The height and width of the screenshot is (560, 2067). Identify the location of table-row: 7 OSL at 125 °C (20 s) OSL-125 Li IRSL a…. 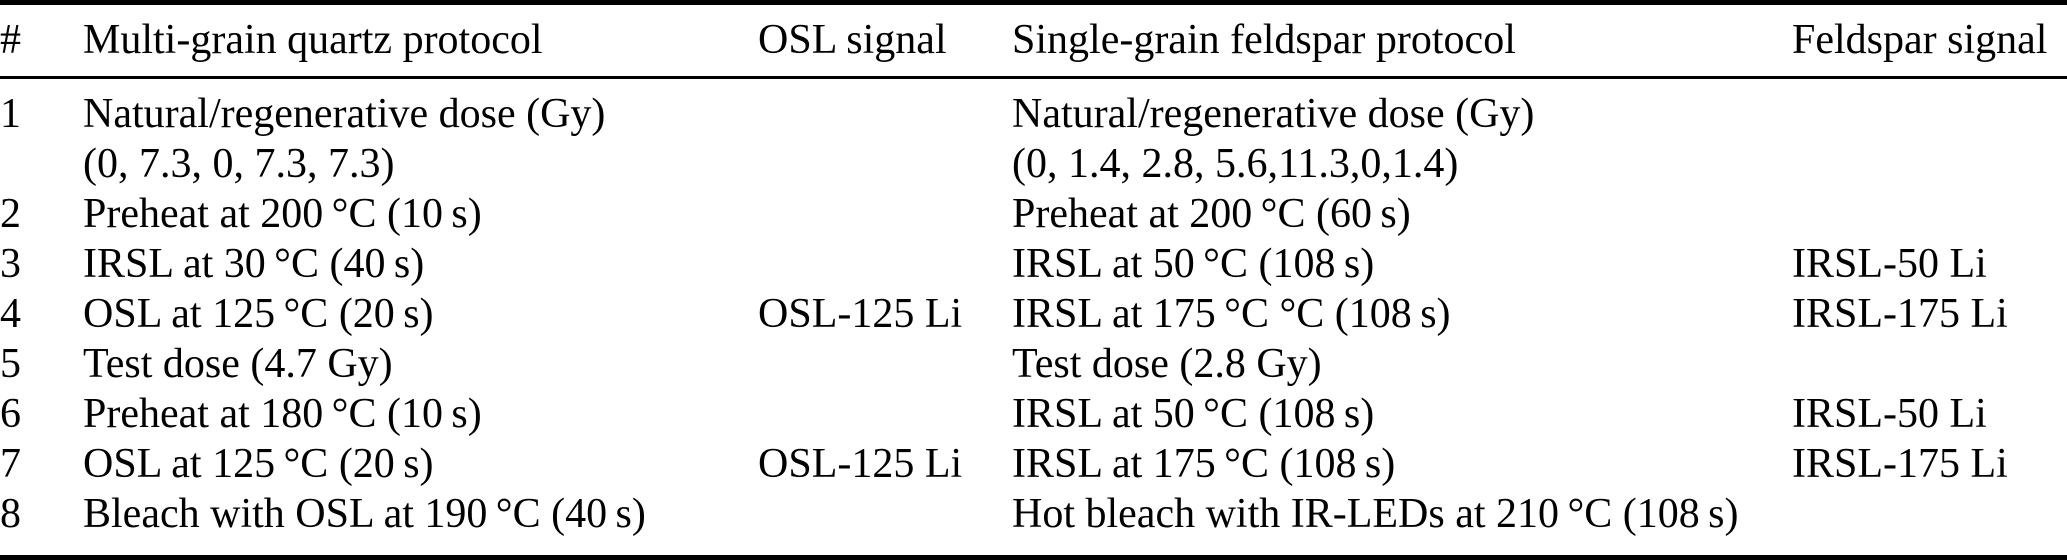
(1033, 464).